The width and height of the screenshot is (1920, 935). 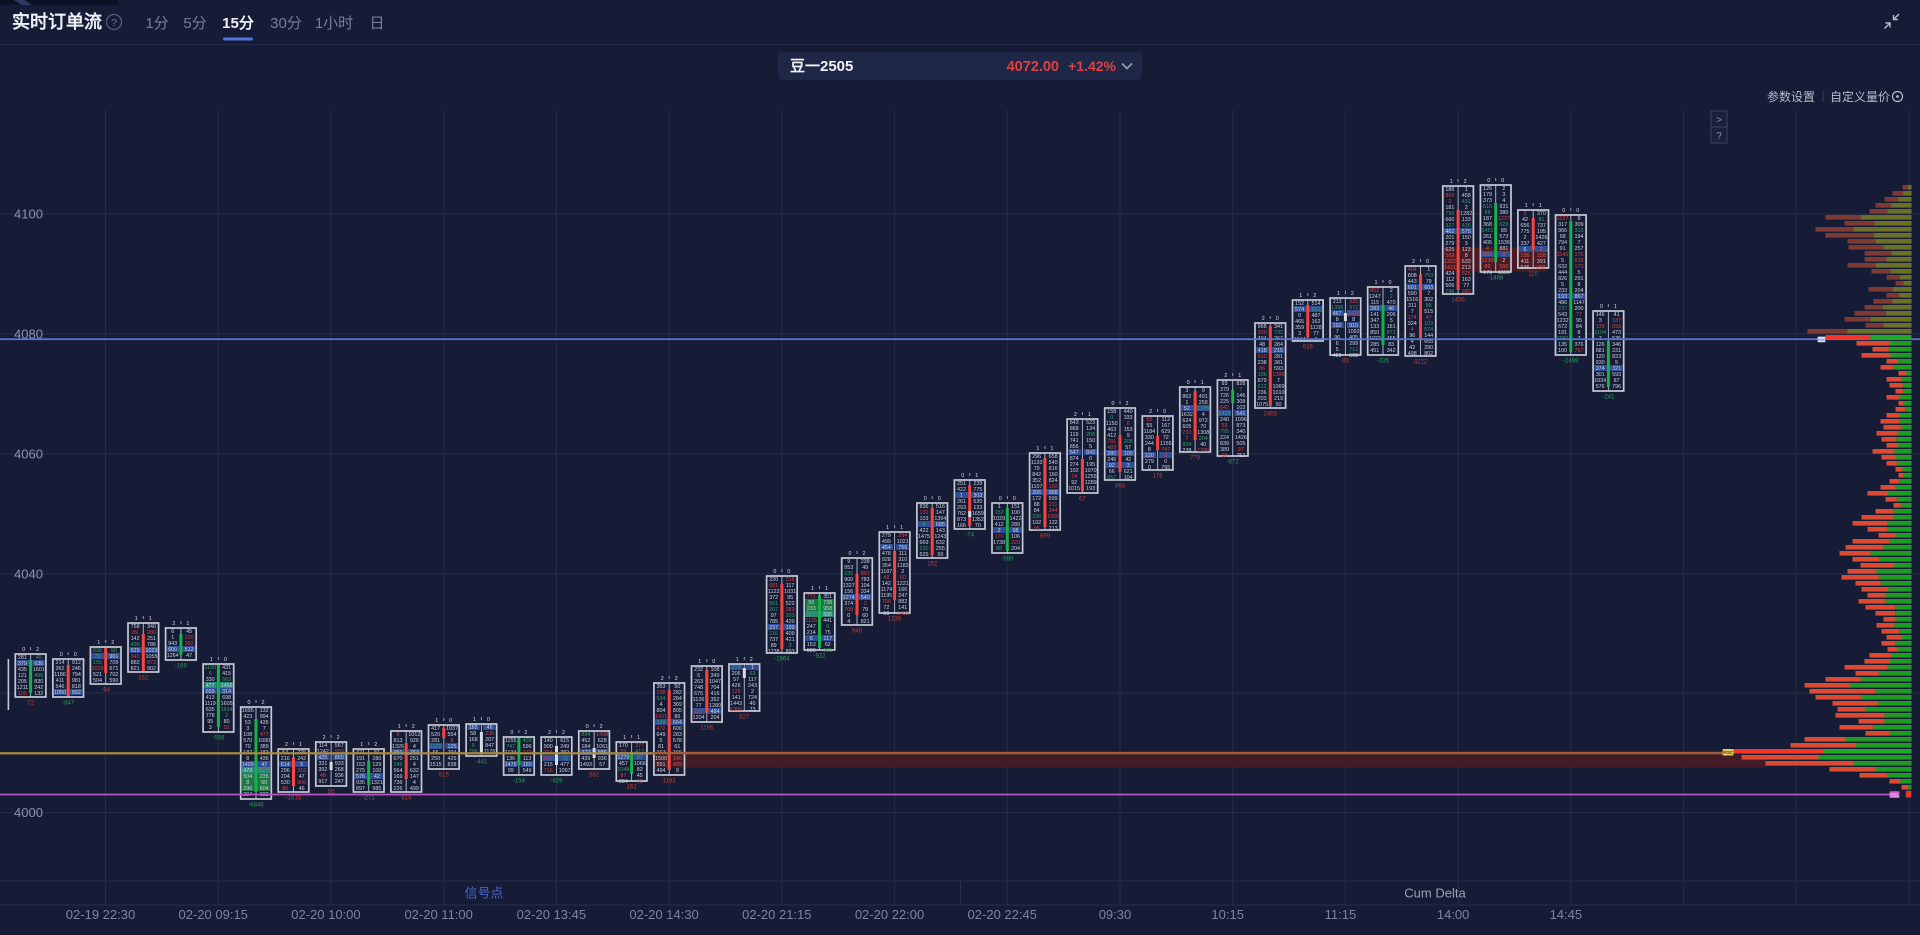 I want to click on svg-text: 443, so click(x=1412, y=282).